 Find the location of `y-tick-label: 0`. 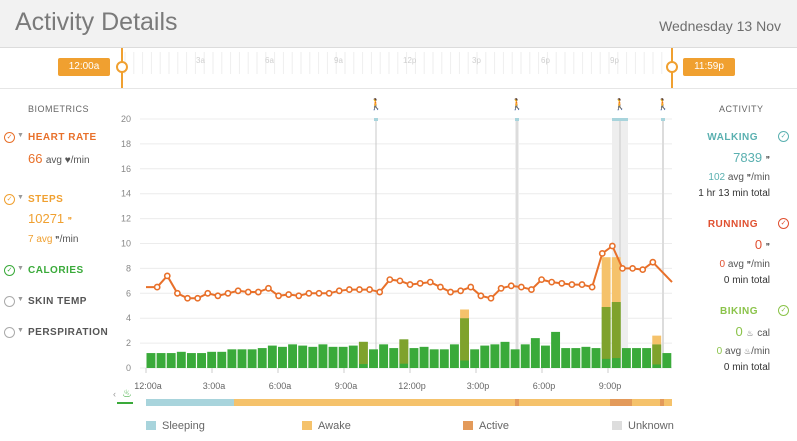

y-tick-label: 0 is located at coordinates (128, 368).